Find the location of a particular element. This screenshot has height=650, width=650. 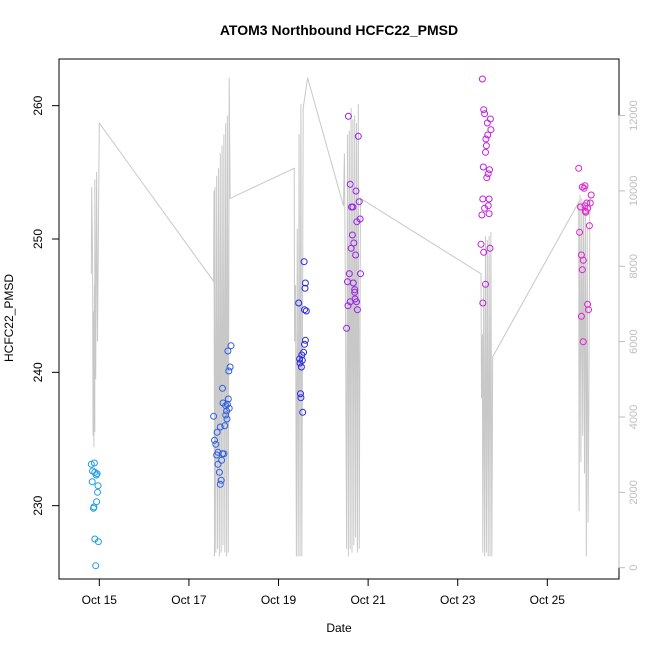

y-tick-label: 260 is located at coordinates (38, 105).